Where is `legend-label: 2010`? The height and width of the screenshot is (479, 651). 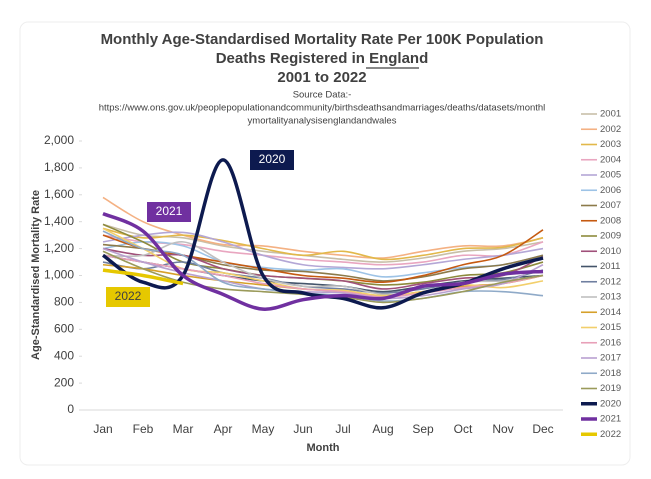 legend-label: 2010 is located at coordinates (610, 251).